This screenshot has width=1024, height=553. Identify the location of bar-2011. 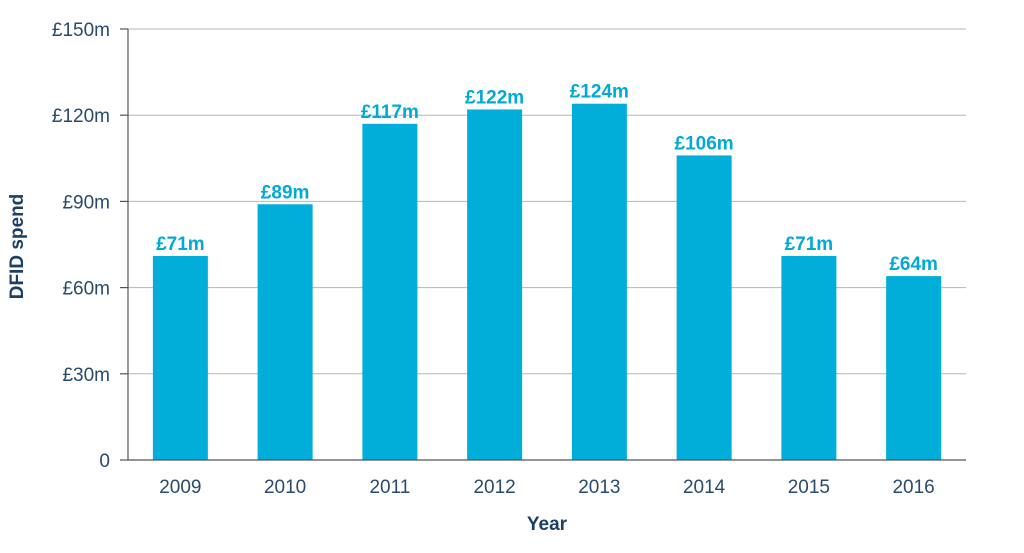
(390, 291).